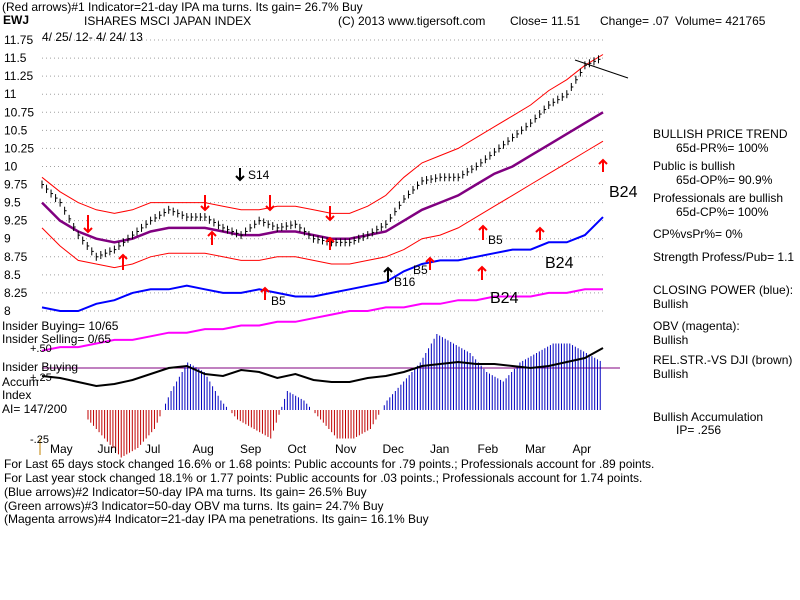 The height and width of the screenshot is (600, 800). What do you see at coordinates (635, 21) in the screenshot?
I see `change-value: Change= .07` at bounding box center [635, 21].